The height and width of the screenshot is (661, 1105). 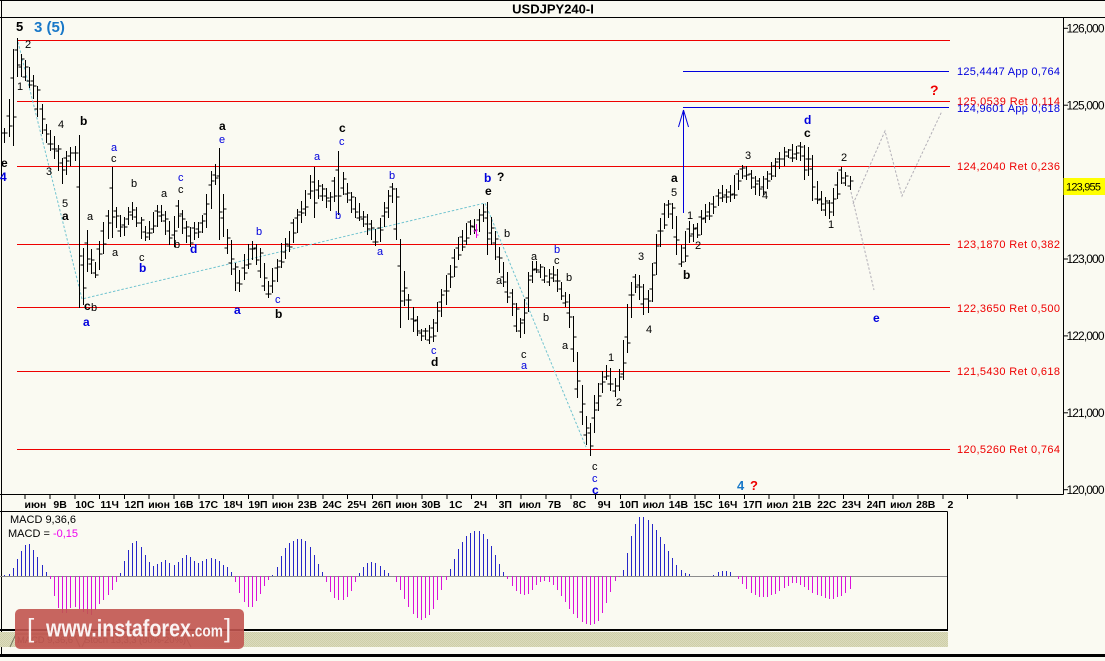 I want to click on svg-text: 16Ч, so click(x=727, y=505).